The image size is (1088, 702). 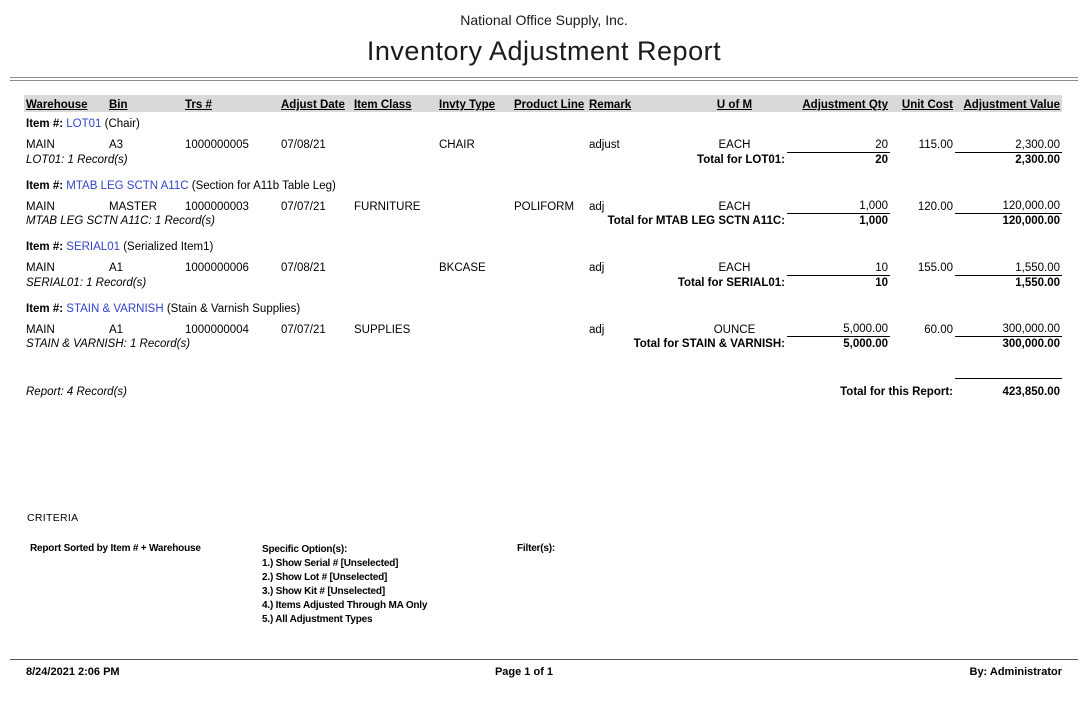 What do you see at coordinates (938, 329) in the screenshot?
I see `cell-unit-cost: 60.00` at bounding box center [938, 329].